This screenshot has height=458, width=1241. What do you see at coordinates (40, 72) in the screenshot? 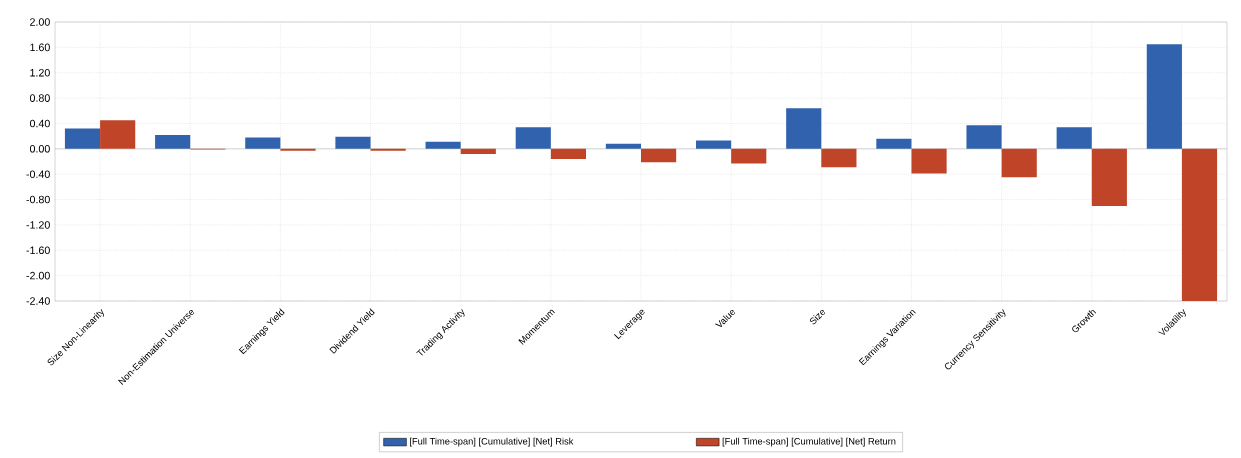
I see `y-tick-label: 1.20` at bounding box center [40, 72].